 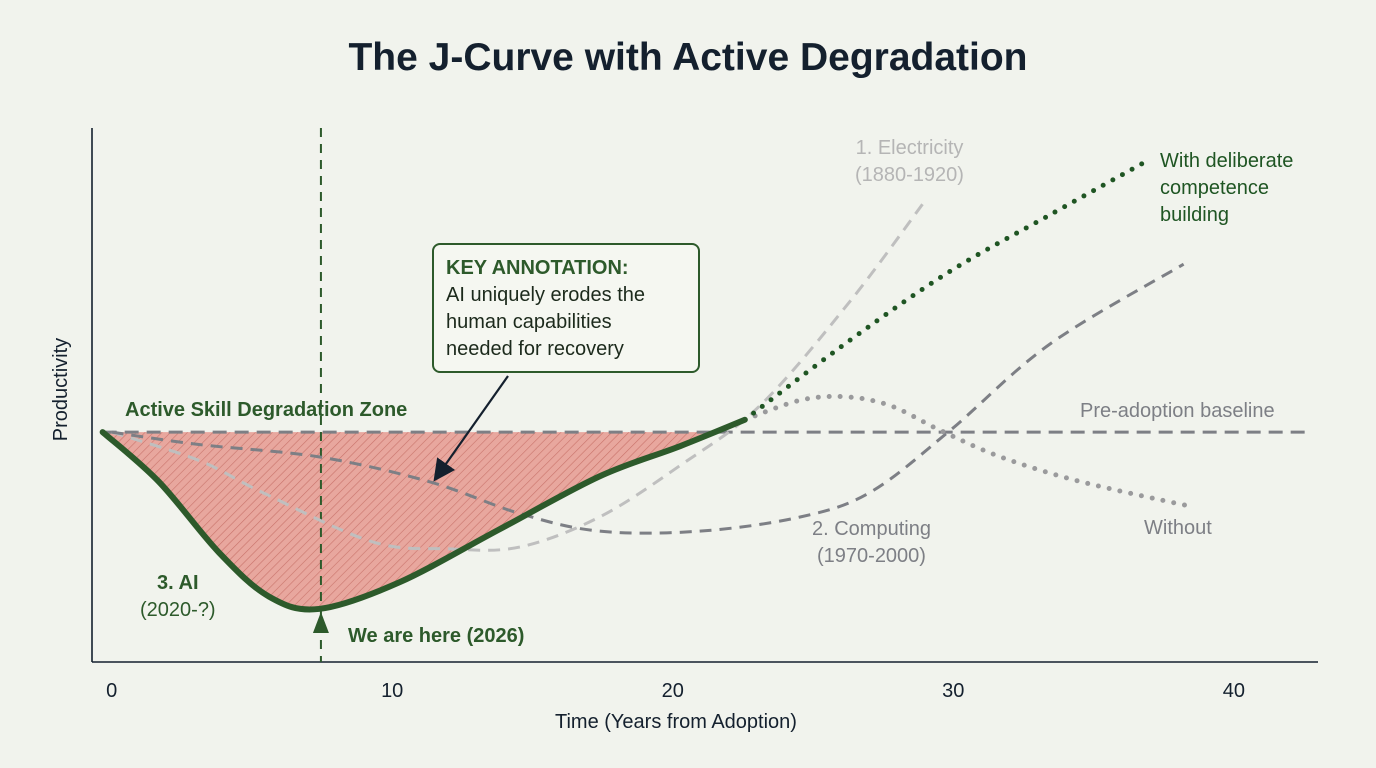 I want to click on x-tick-label: 20, so click(x=673, y=691).